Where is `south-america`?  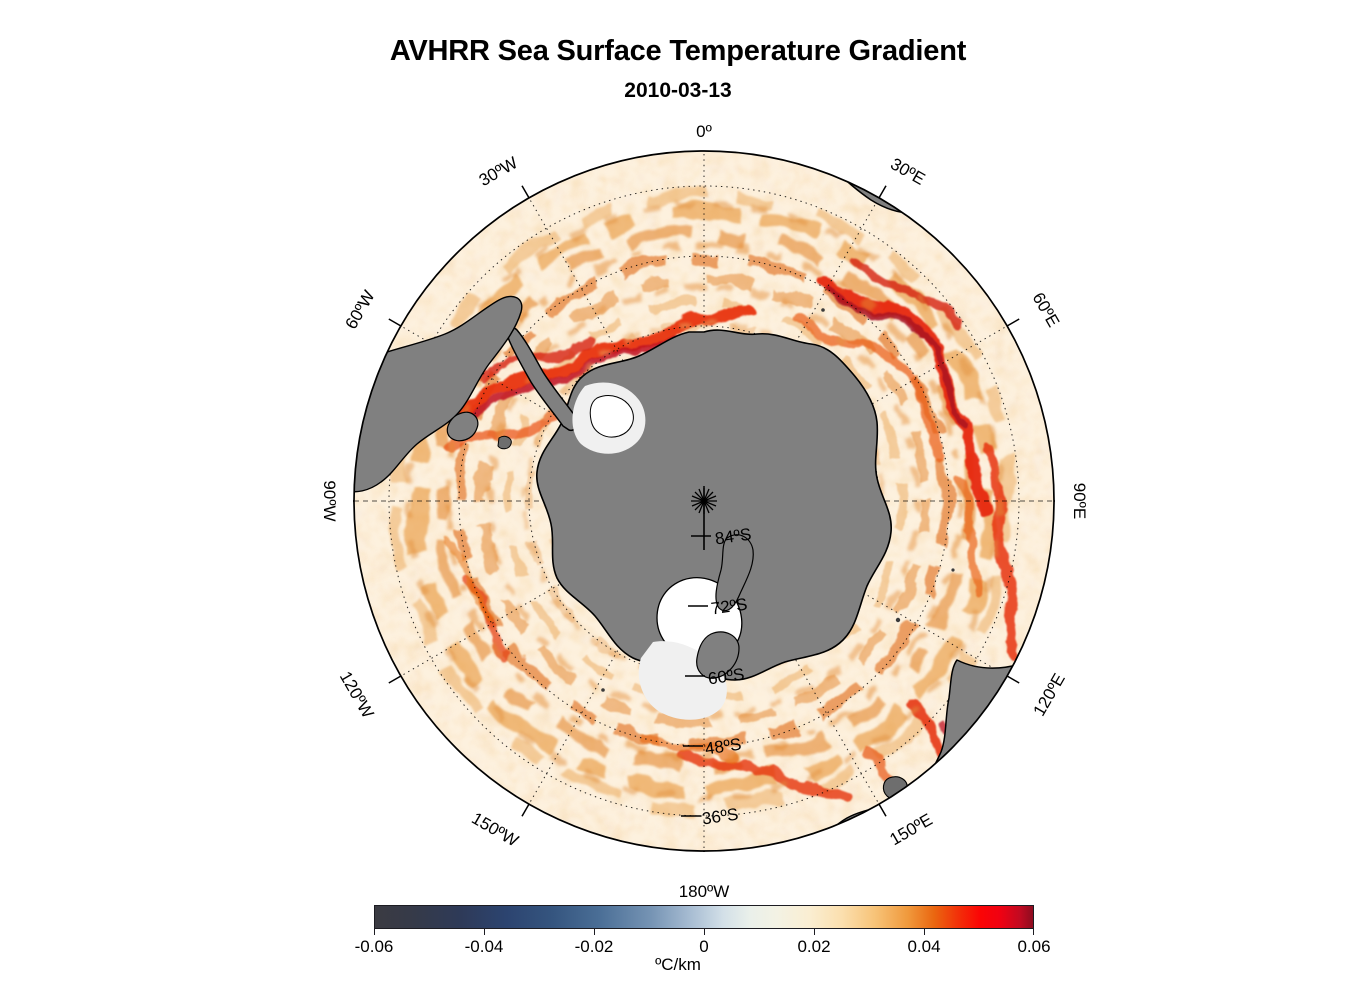 south-america is located at coordinates (438, 394).